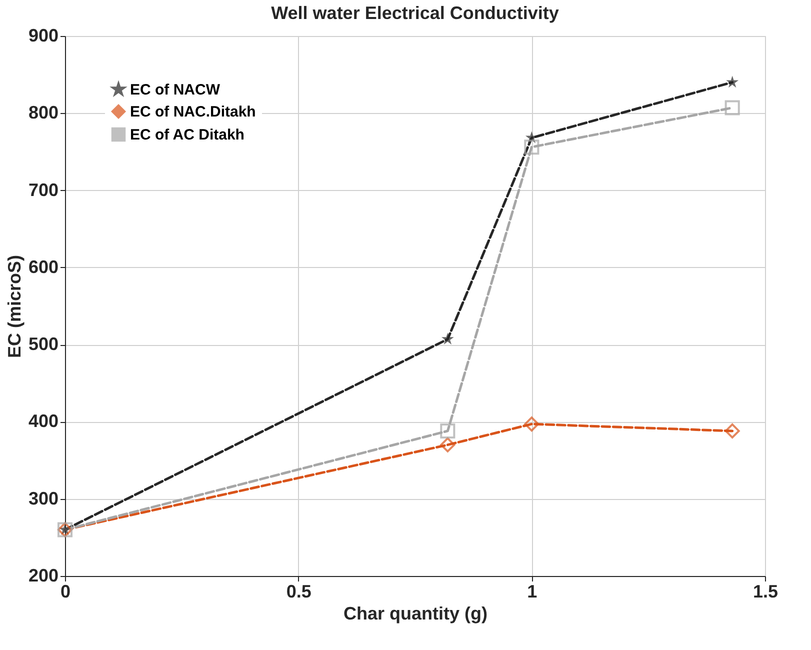 The height and width of the screenshot is (650, 811). Describe the element at coordinates (193, 112) in the screenshot. I see `legend-label: EC of NAC.Ditakh` at that location.